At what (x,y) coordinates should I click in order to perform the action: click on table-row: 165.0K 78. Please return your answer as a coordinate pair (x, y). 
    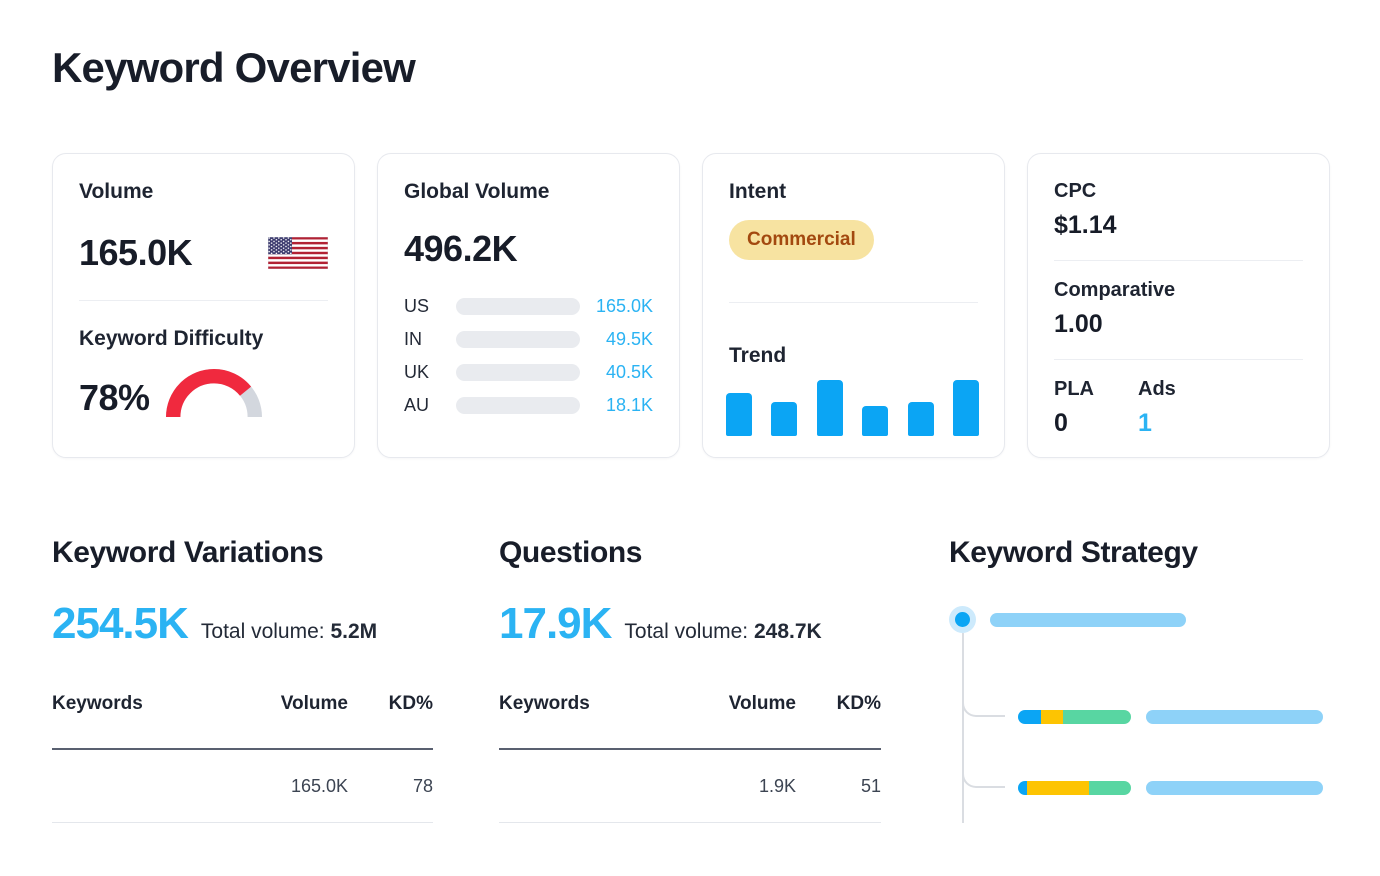
    Looking at the image, I should click on (242, 786).